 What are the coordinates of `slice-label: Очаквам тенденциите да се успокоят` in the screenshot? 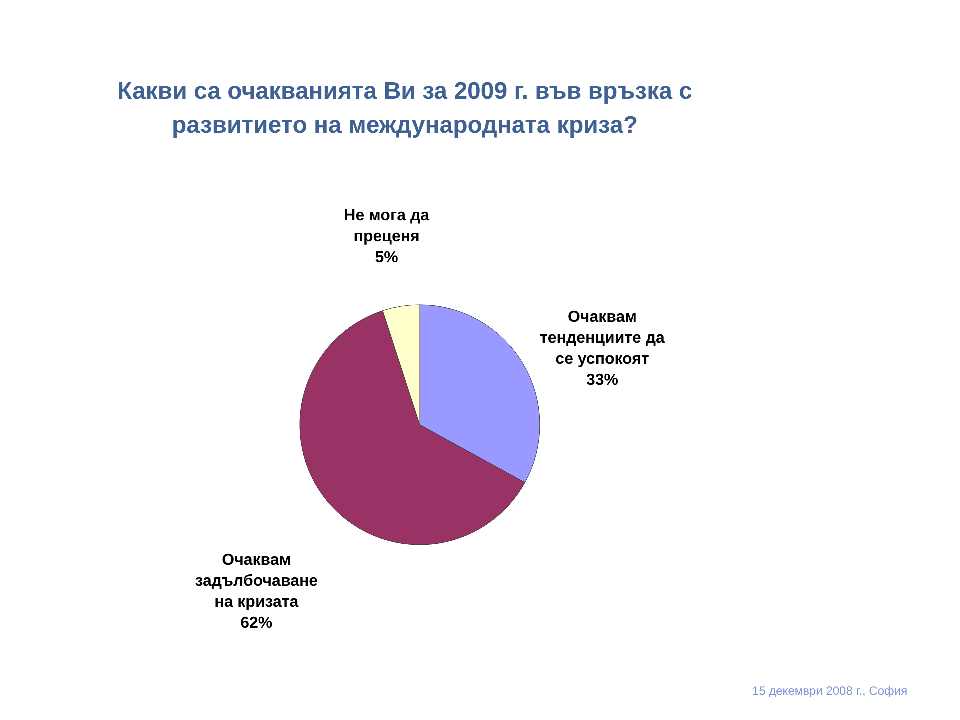 It's located at (603, 338).